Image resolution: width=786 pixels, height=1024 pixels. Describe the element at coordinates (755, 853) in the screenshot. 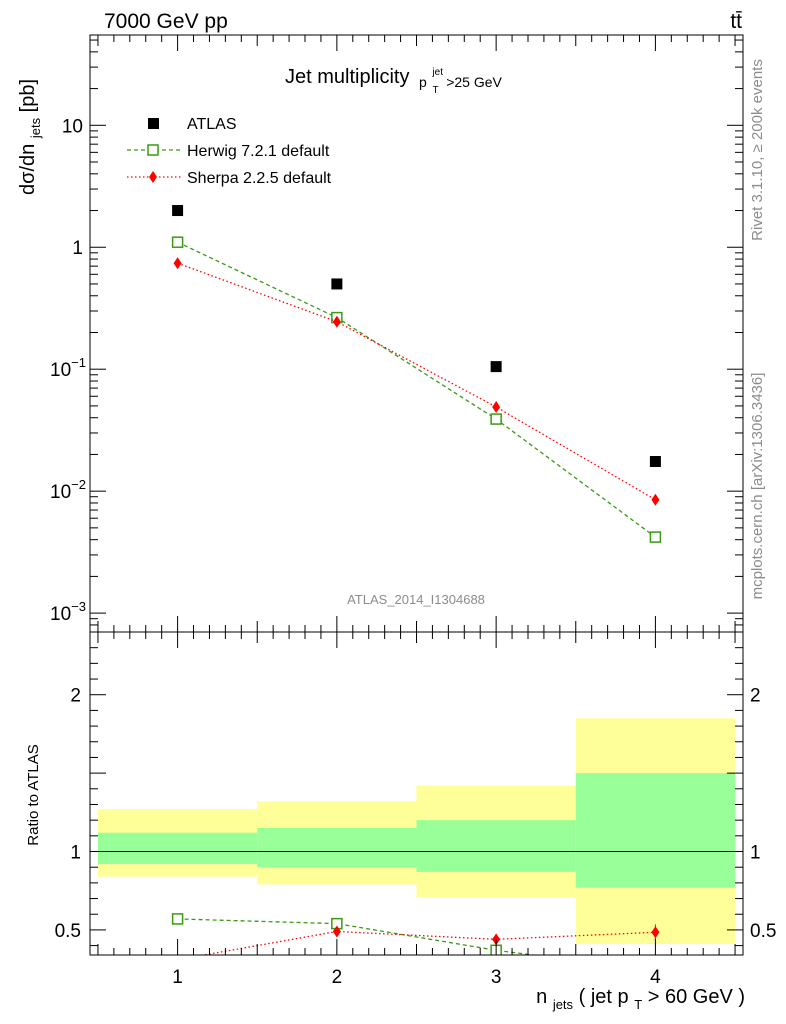

I see `ratio-y-tick-label-right-2: 1` at that location.